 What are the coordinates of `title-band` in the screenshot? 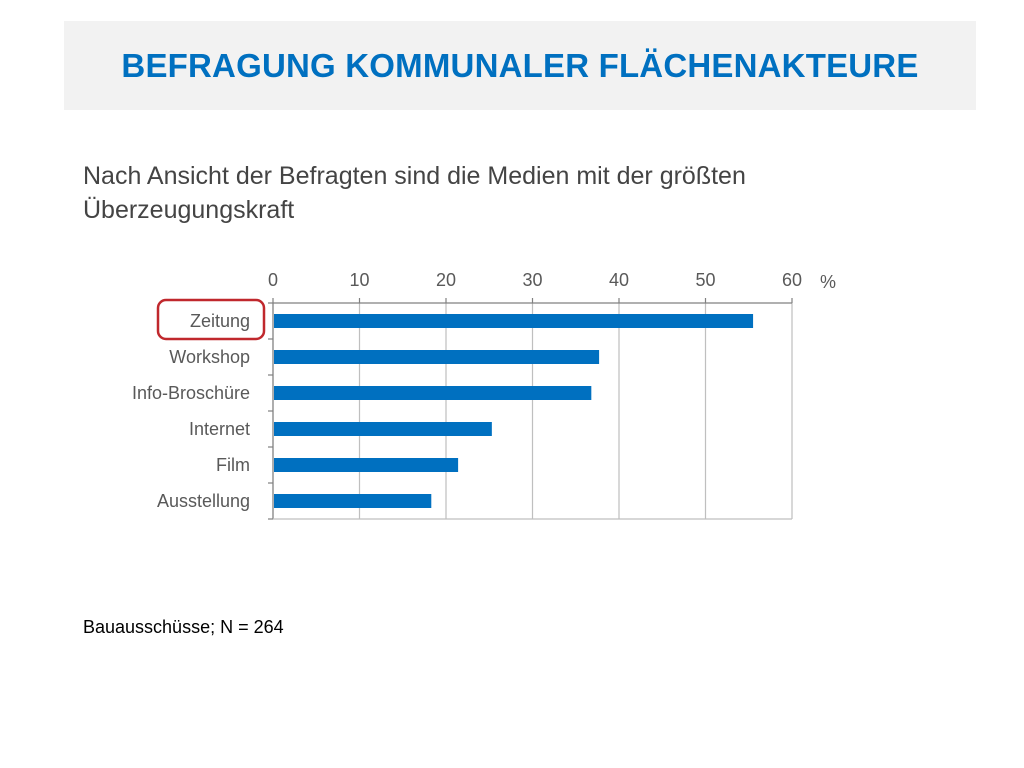 It's located at (520, 65).